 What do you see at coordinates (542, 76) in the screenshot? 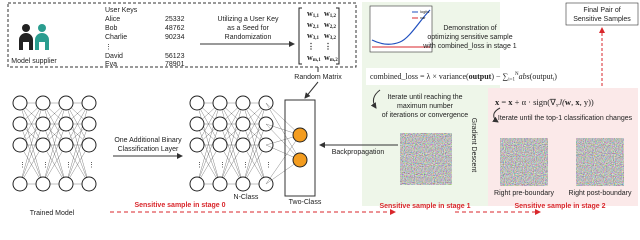
I see `formula-part: (output` at bounding box center [542, 76].